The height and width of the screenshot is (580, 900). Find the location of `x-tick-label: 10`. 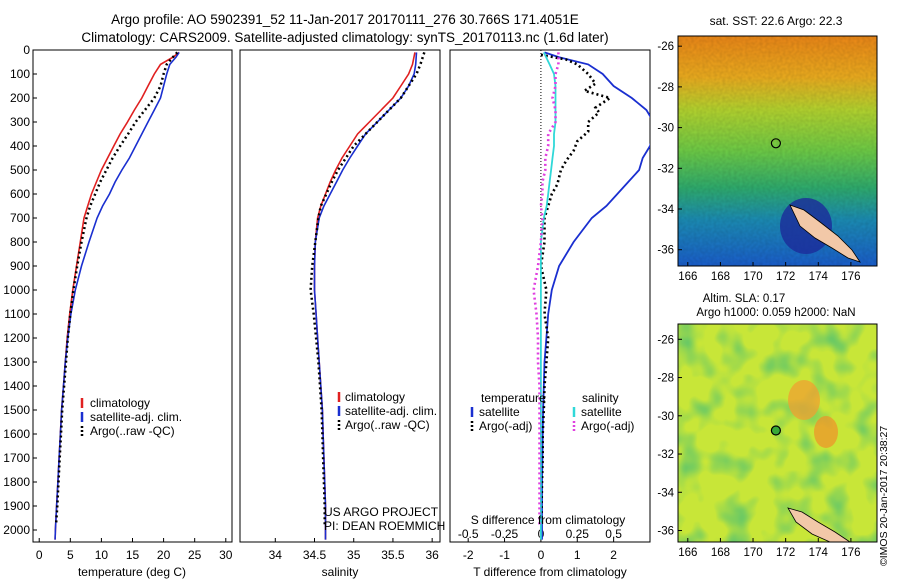

x-tick-label: 10 is located at coordinates (102, 555).